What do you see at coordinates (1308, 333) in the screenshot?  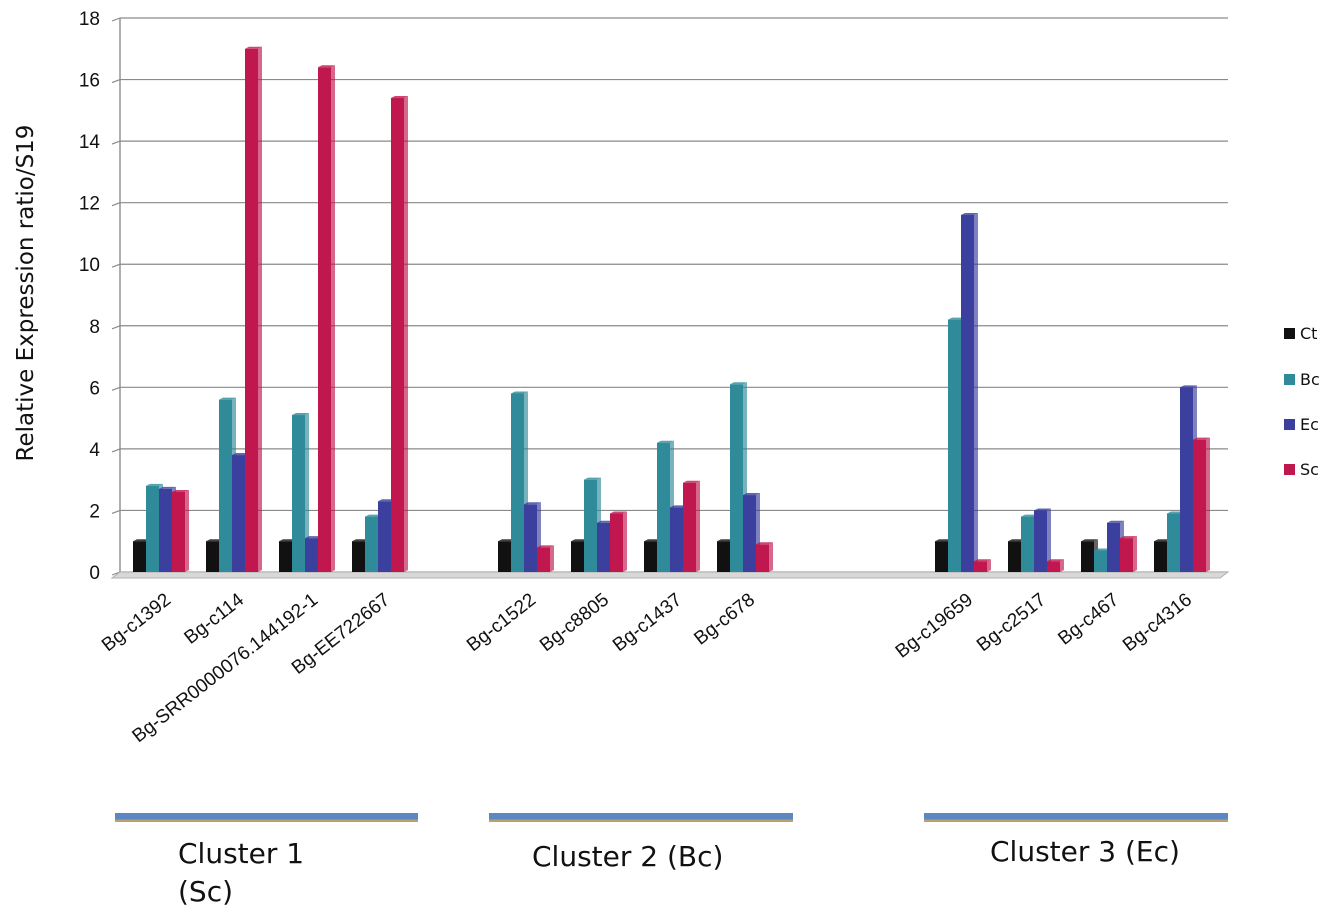 I see `legend-label: Ct` at bounding box center [1308, 333].